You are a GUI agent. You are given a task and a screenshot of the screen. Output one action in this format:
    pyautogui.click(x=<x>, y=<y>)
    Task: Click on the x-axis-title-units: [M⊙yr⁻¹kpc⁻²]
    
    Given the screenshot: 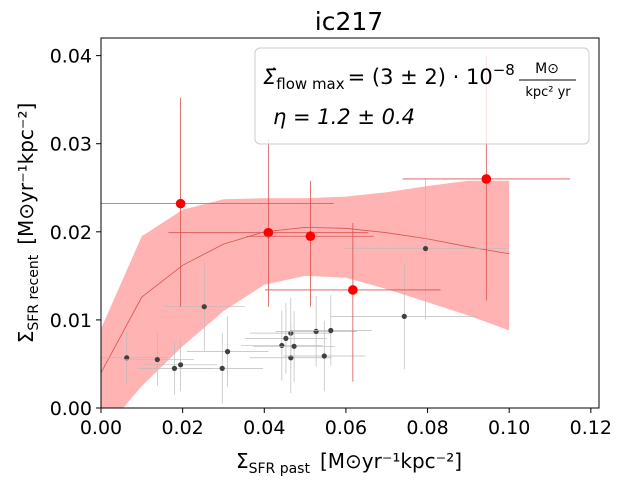 What is the action you would take?
    pyautogui.click(x=391, y=461)
    